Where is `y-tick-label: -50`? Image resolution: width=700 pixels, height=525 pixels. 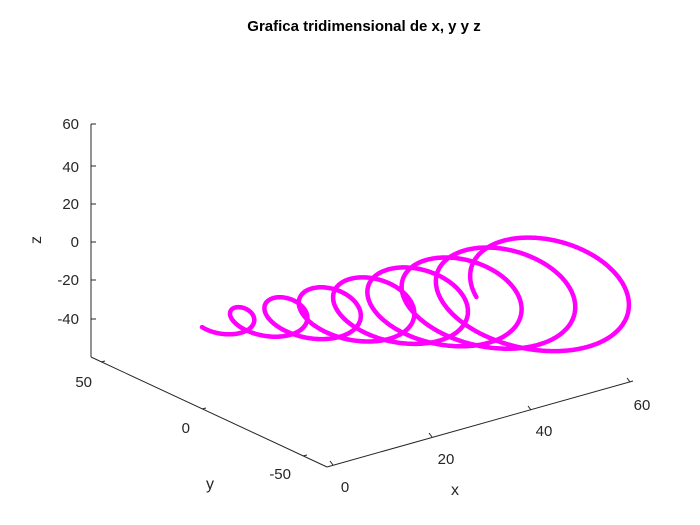 y-tick-label: -50 is located at coordinates (280, 474).